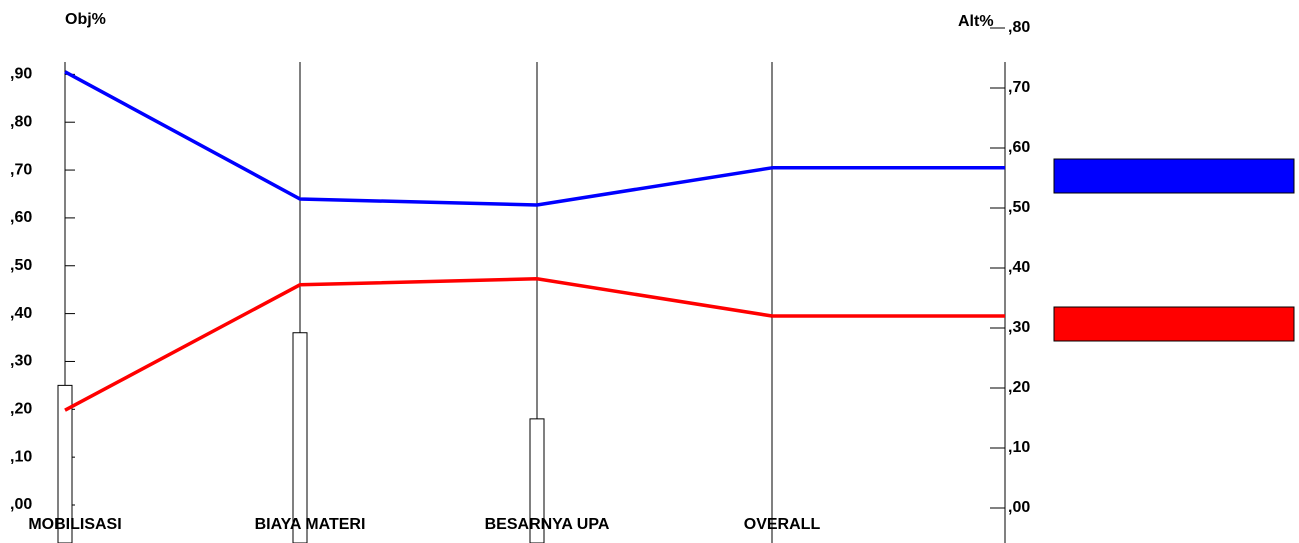 The height and width of the screenshot is (543, 1299). Describe the element at coordinates (21, 361) in the screenshot. I see `y-tick-label: ,30` at that location.